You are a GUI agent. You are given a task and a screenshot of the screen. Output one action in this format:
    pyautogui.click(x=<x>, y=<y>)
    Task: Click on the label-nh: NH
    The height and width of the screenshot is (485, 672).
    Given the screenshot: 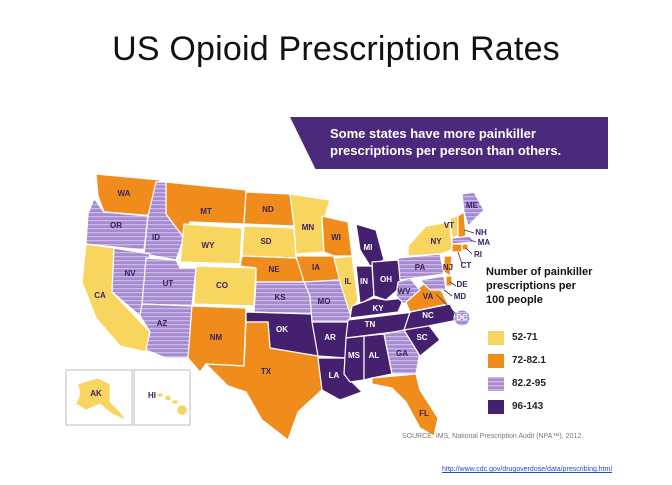 What is the action you would take?
    pyautogui.click(x=481, y=232)
    